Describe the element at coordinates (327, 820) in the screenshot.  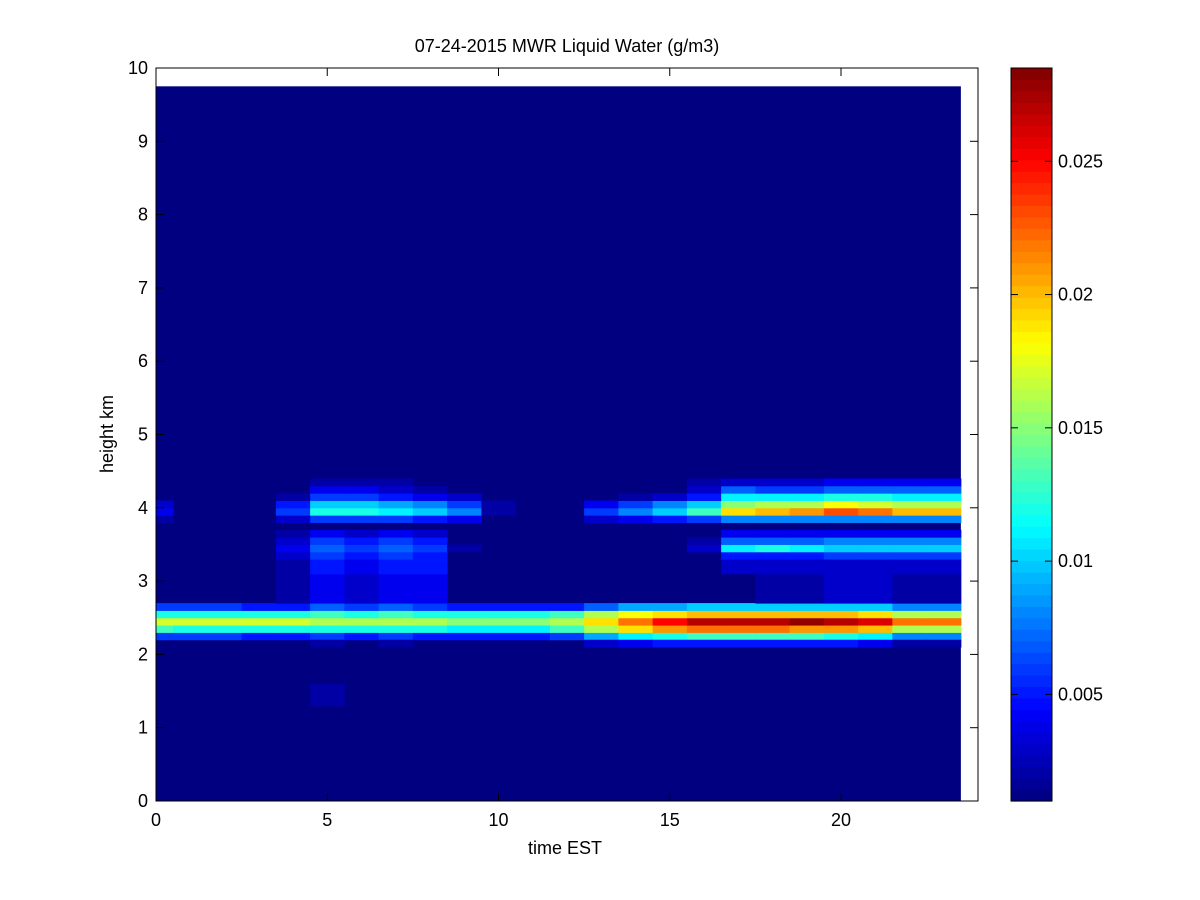
I see `x-tick-label: 5` at that location.